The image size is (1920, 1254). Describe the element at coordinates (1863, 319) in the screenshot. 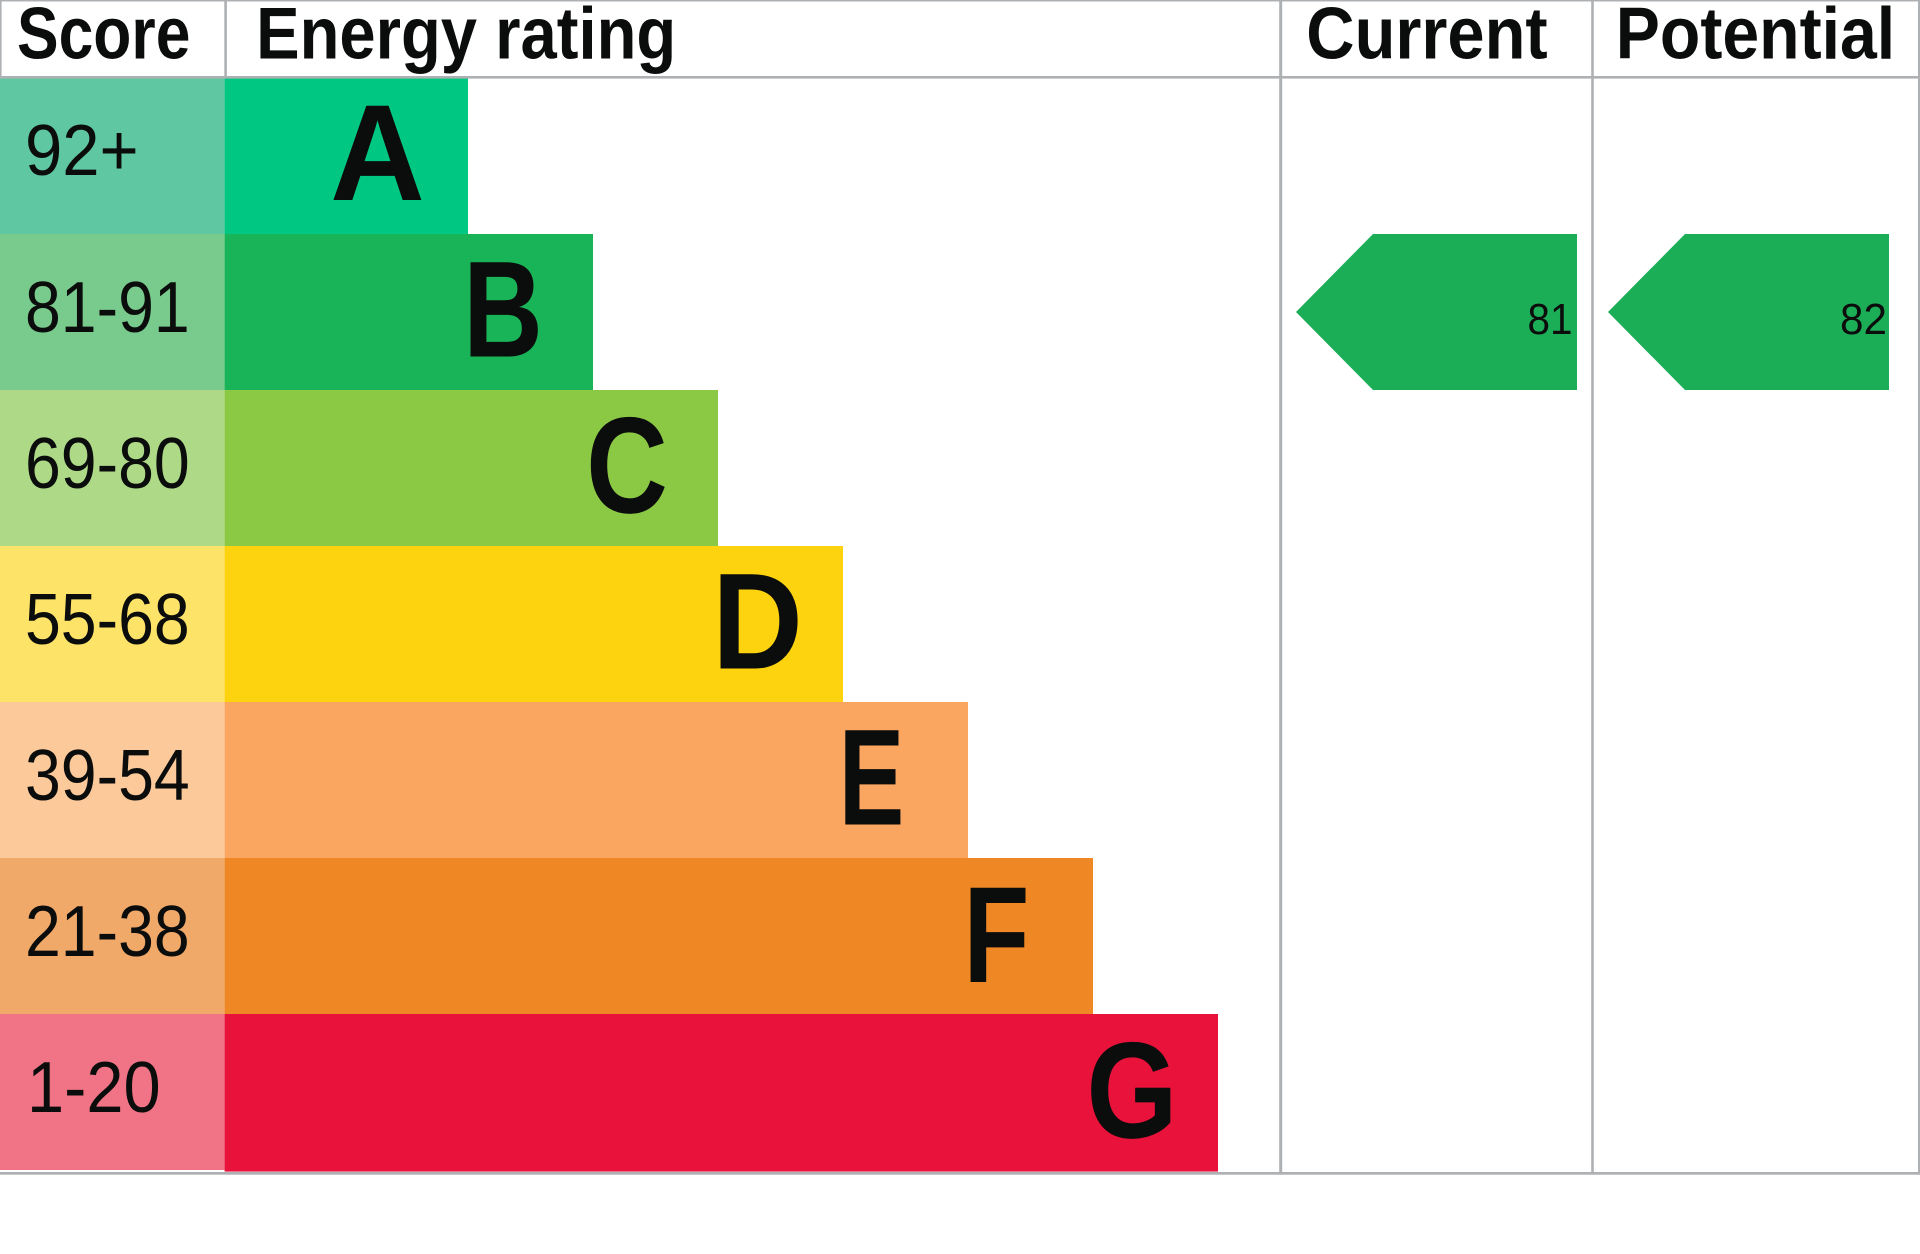

I see `svg-text: 82` at that location.